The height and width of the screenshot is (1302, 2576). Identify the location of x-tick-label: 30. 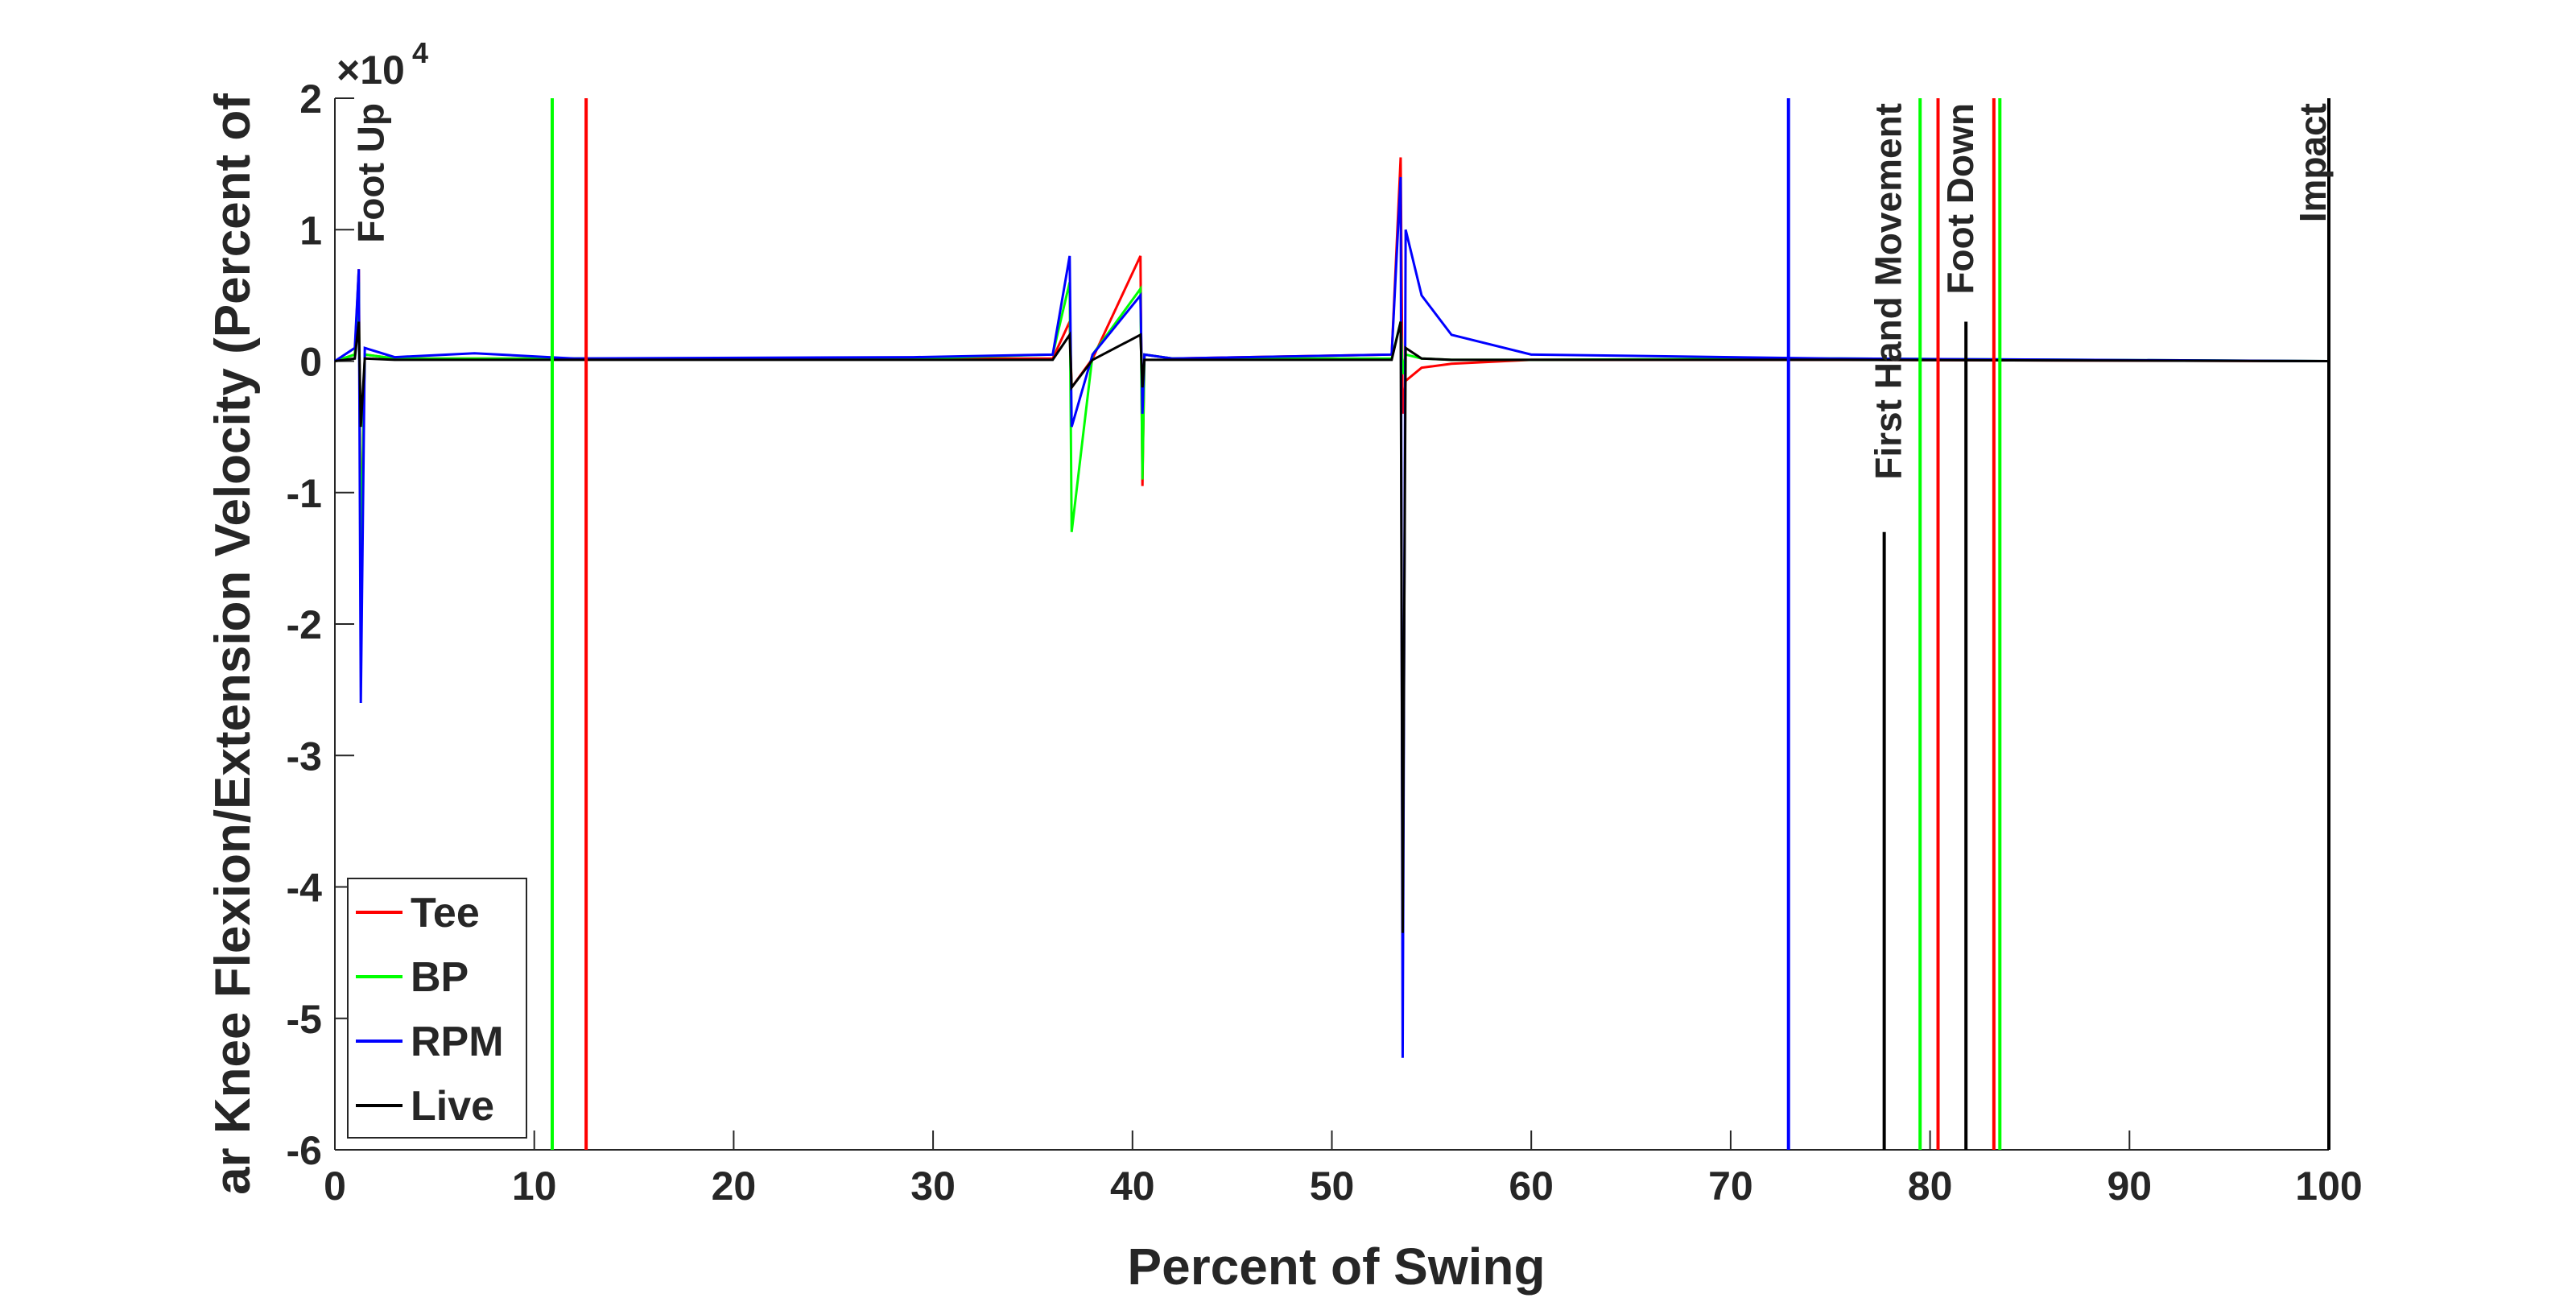
(933, 1186).